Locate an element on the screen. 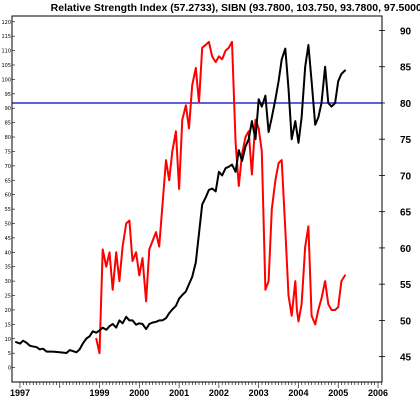  left-axis-tick-label: 105 is located at coordinates (6, 66).